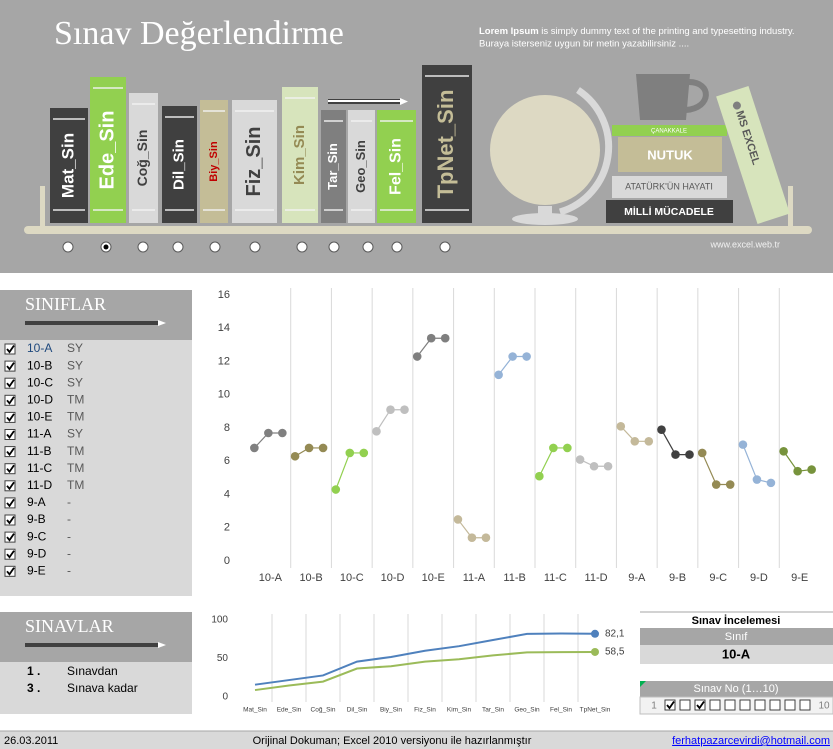 This screenshot has height=749, width=833. Describe the element at coordinates (514, 578) in the screenshot. I see `x-tick-label: 11-B` at that location.